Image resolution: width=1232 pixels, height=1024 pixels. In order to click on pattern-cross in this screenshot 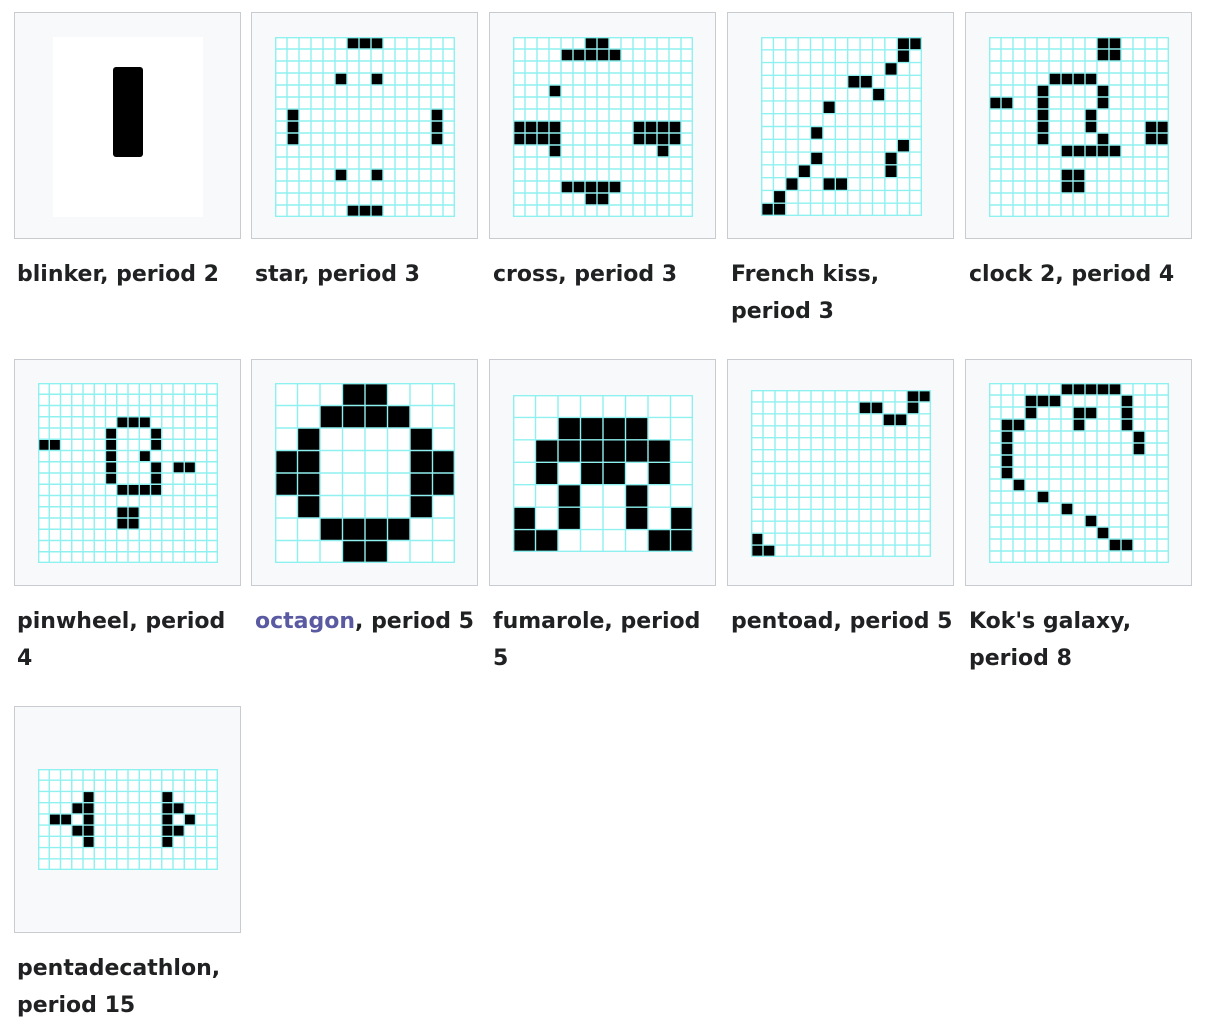, I will do `click(603, 127)`.